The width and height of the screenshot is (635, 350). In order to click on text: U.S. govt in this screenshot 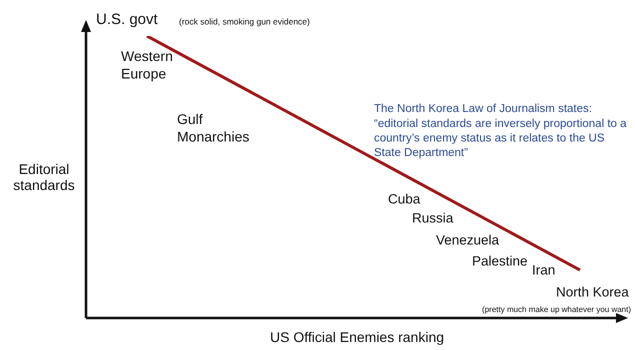, I will do `click(127, 19)`.